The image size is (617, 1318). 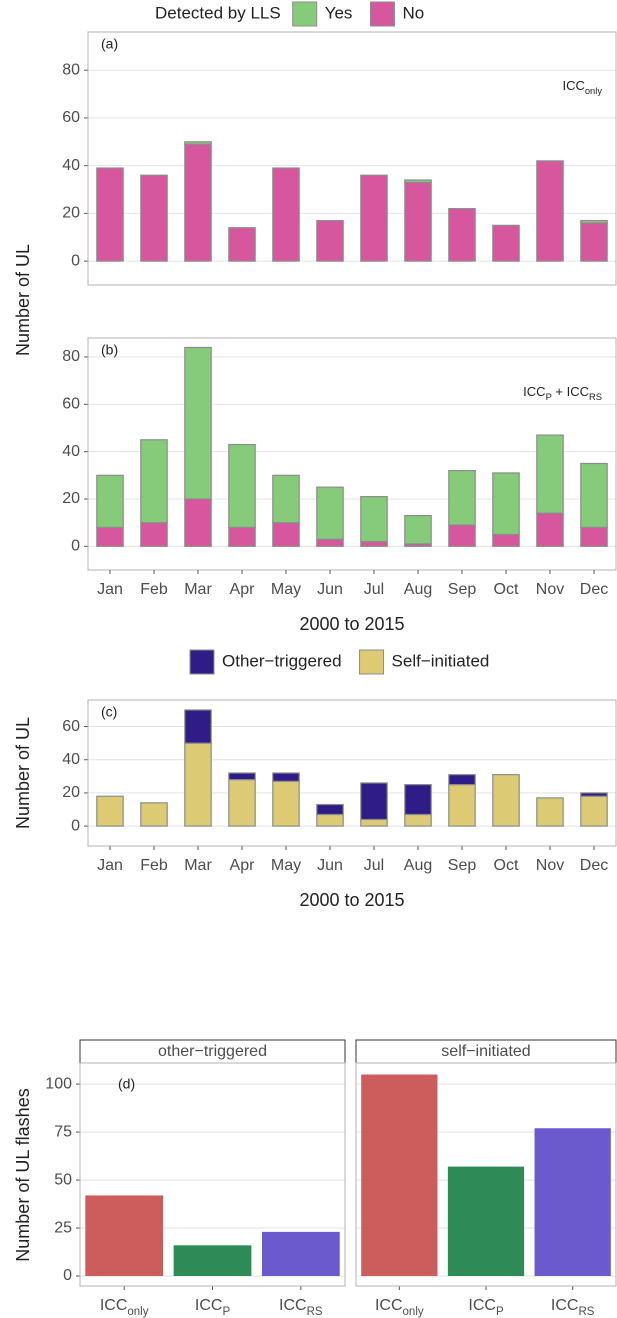 What do you see at coordinates (330, 589) in the screenshot?
I see `x-tick-label: Jun` at bounding box center [330, 589].